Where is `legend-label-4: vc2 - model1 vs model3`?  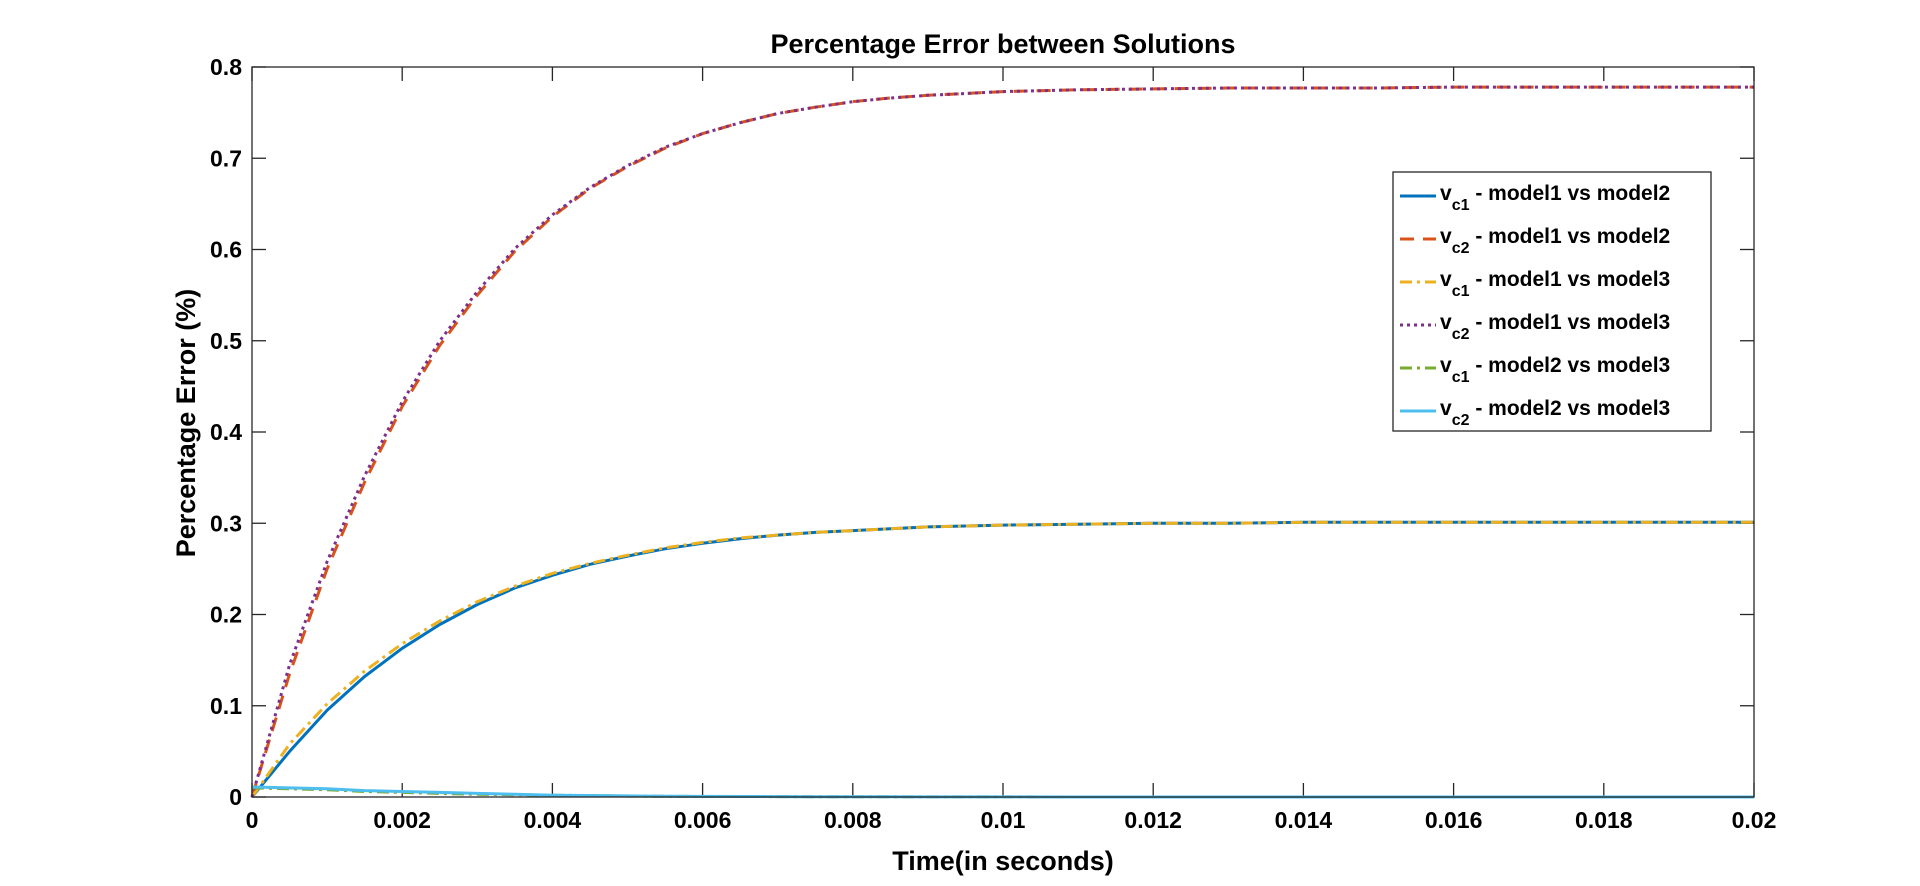 legend-label-4: vc2 - model1 vs model3 is located at coordinates (1555, 327).